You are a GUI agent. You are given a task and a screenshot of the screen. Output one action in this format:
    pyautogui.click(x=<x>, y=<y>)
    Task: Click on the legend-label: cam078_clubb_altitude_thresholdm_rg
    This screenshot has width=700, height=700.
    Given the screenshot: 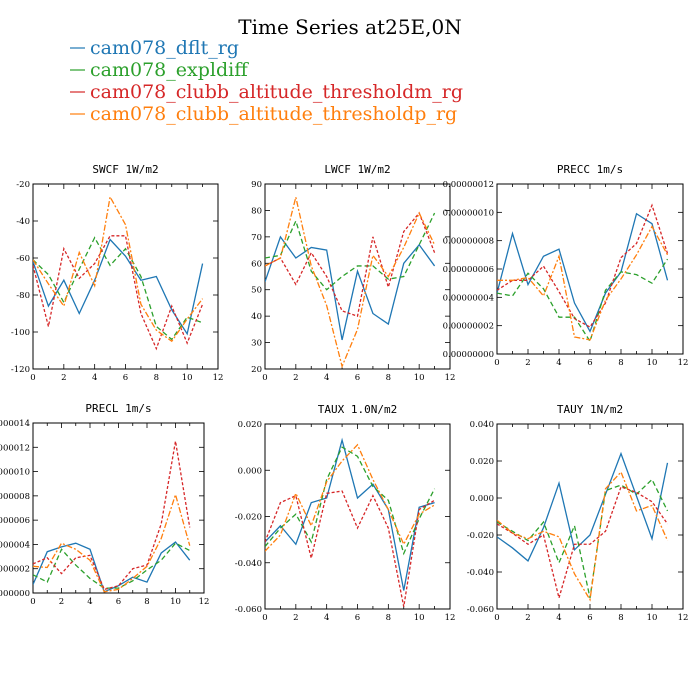 What is the action you would take?
    pyautogui.click(x=276, y=92)
    